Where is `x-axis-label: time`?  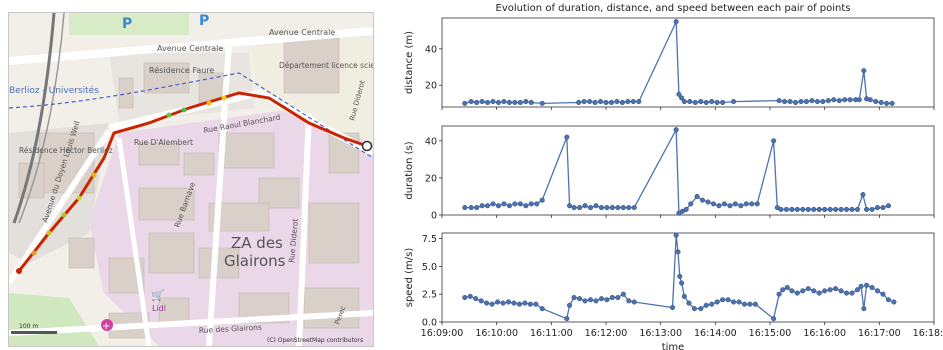
x-axis-label: time is located at coordinates (673, 346).